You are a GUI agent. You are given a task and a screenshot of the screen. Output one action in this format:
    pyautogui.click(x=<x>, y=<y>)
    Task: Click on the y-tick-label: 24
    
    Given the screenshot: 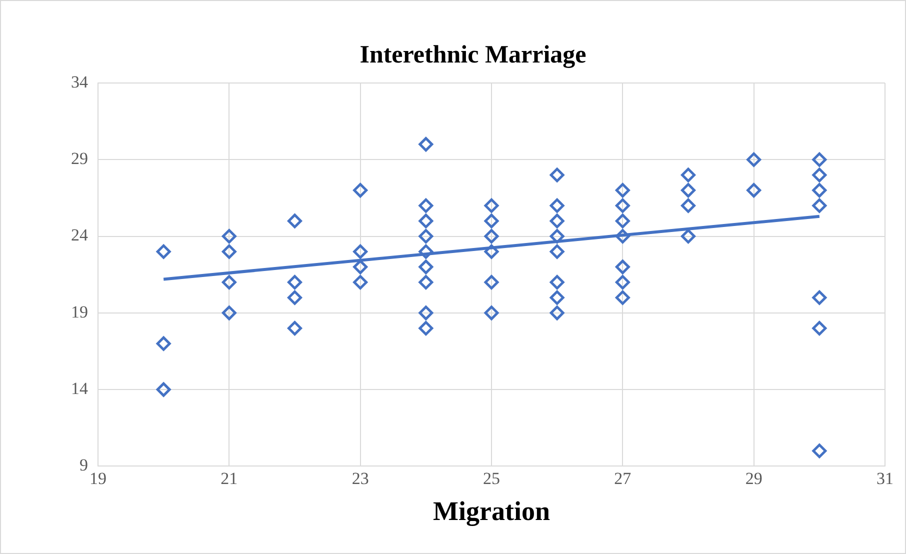 What is the action you would take?
    pyautogui.click(x=79, y=235)
    